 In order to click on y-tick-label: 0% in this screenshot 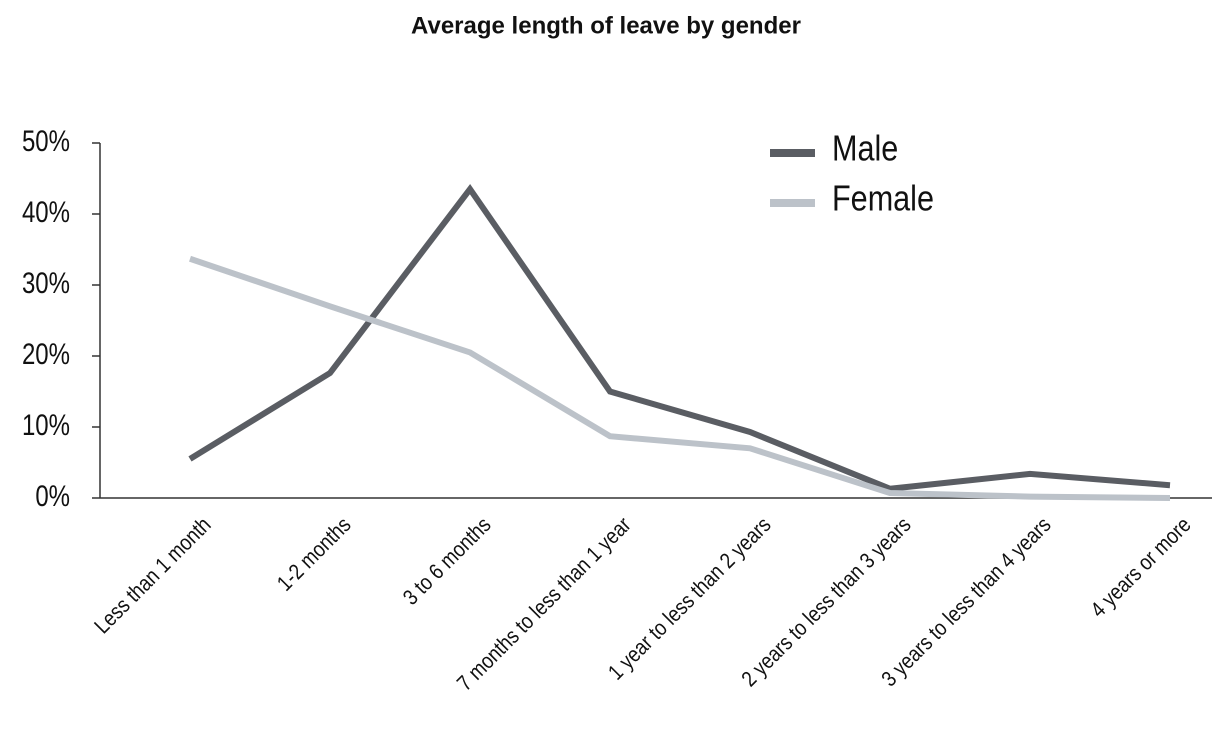, I will do `click(52, 495)`.